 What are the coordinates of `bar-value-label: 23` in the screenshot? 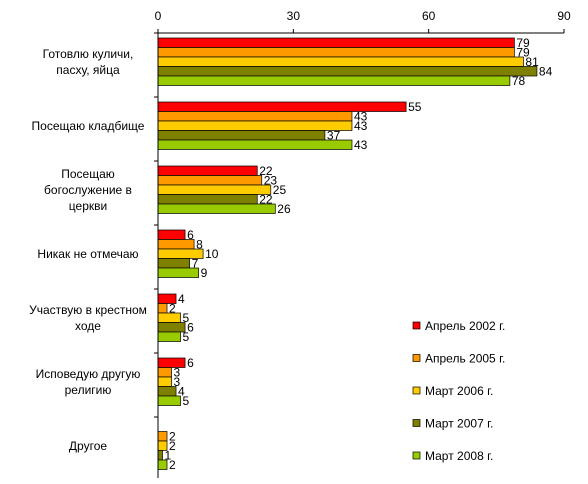 It's located at (271, 181).